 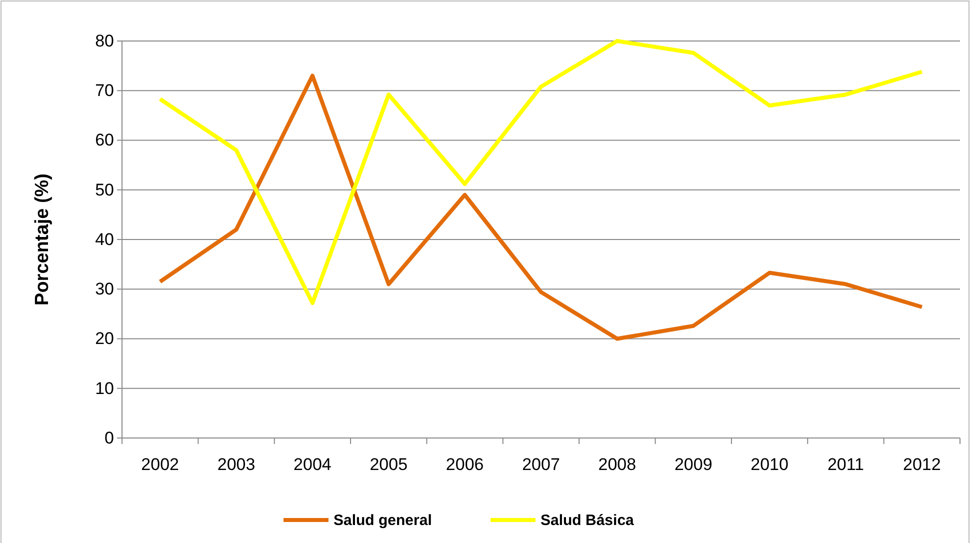 What do you see at coordinates (617, 464) in the screenshot?
I see `x-tick-label: 2008` at bounding box center [617, 464].